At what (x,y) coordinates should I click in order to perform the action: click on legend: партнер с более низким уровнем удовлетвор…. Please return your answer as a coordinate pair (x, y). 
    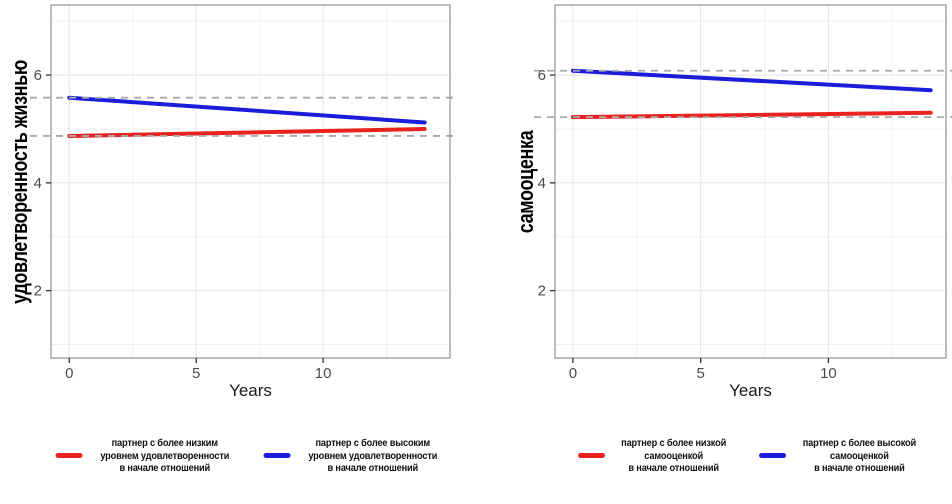
    Looking at the image, I should click on (250, 456).